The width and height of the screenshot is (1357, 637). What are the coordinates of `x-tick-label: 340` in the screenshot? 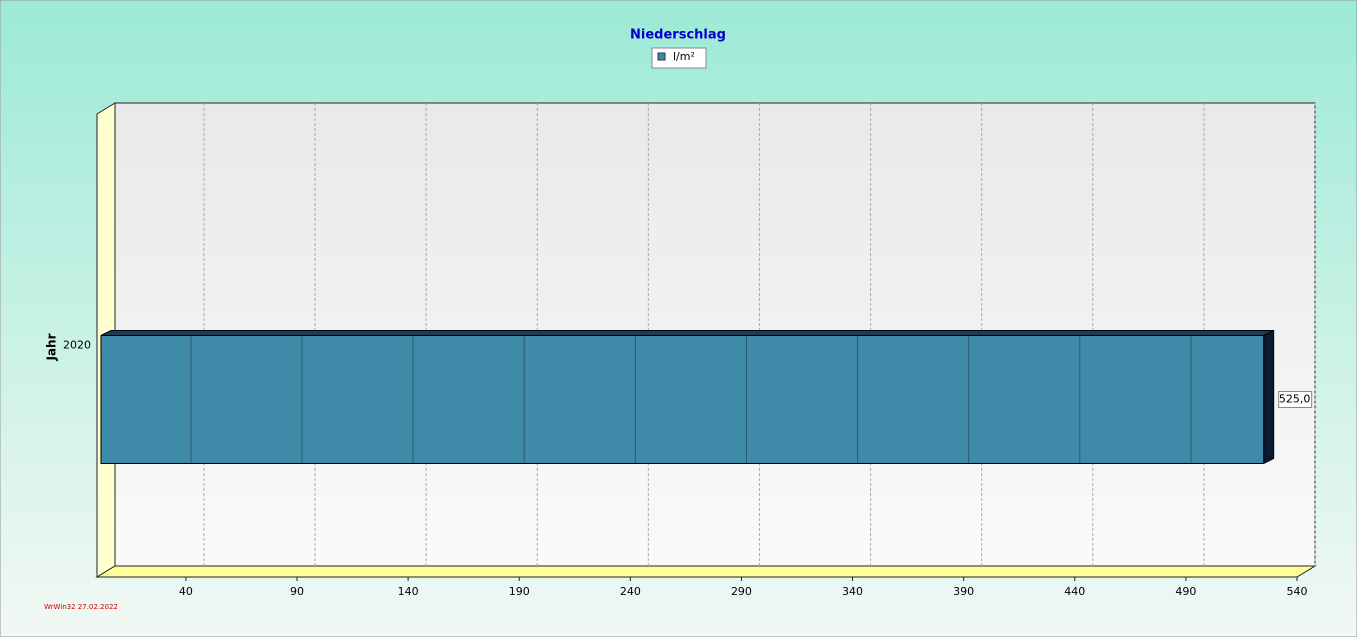 It's located at (852, 591).